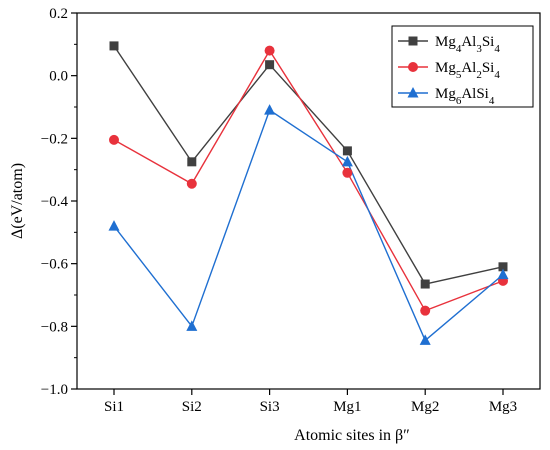 The height and width of the screenshot is (450, 550). Describe the element at coordinates (467, 70) in the screenshot. I see `legend-label: Mg5Al2Si4` at that location.